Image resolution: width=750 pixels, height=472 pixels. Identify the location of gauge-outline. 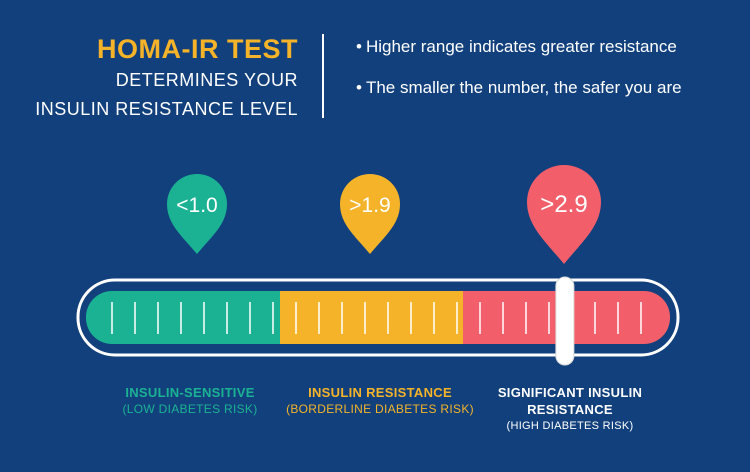
(378, 317).